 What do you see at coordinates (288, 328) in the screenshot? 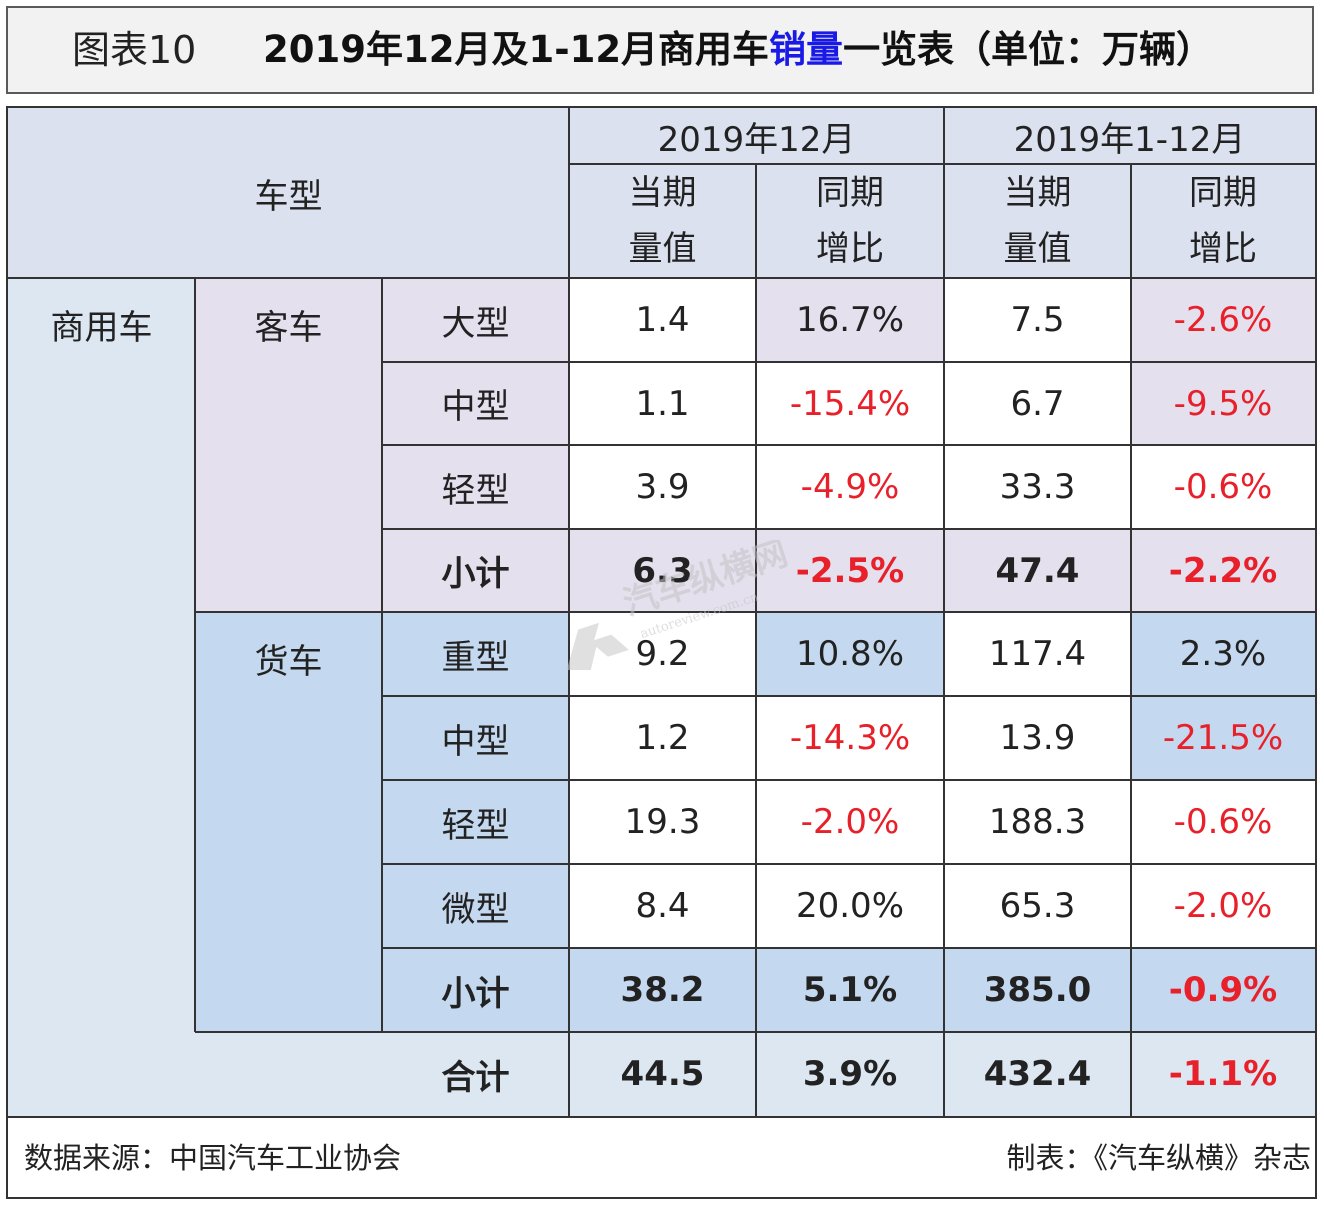
I see `group-bus-label: 客车` at bounding box center [288, 328].